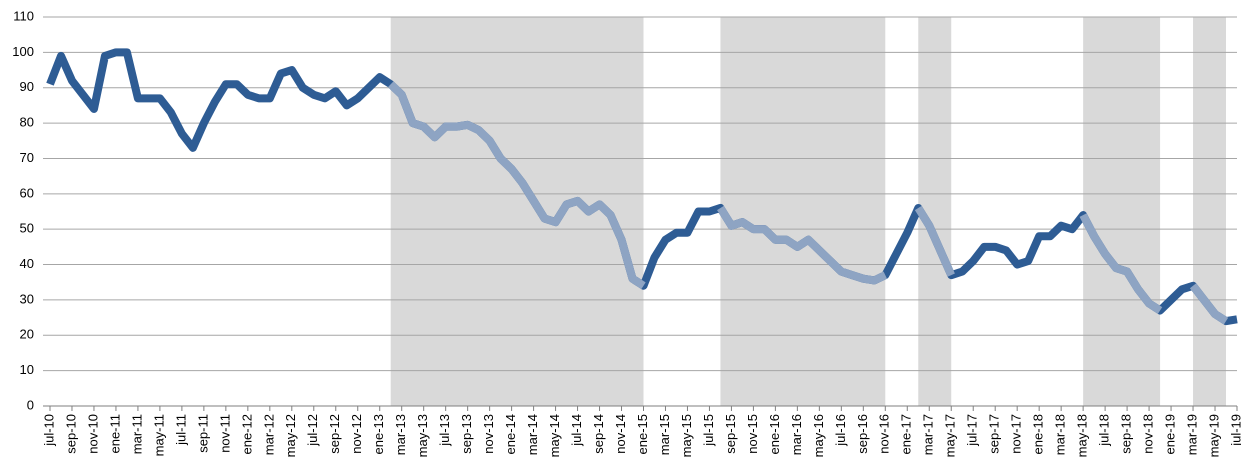  I want to click on x-tick-label: ene-11, so click(114, 434).